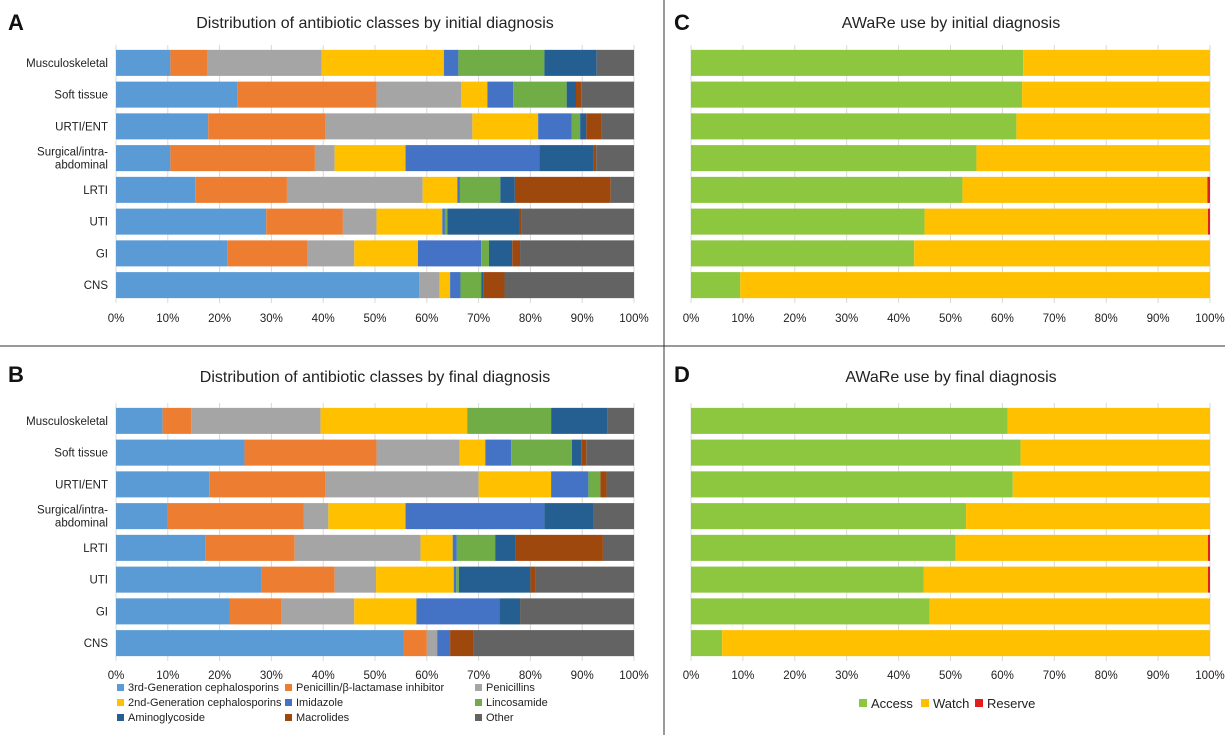 The height and width of the screenshot is (735, 1225). Describe the element at coordinates (1002, 319) in the screenshot. I see `chart-c-x-tick-label: 60%` at that location.